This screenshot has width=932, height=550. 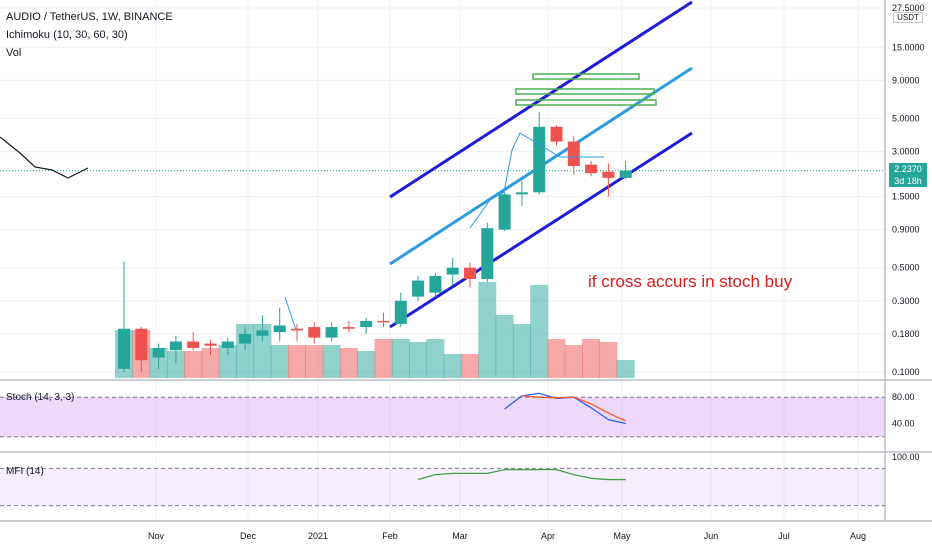 What do you see at coordinates (906, 268) in the screenshot?
I see `price-tick-label: 0.5000` at bounding box center [906, 268].